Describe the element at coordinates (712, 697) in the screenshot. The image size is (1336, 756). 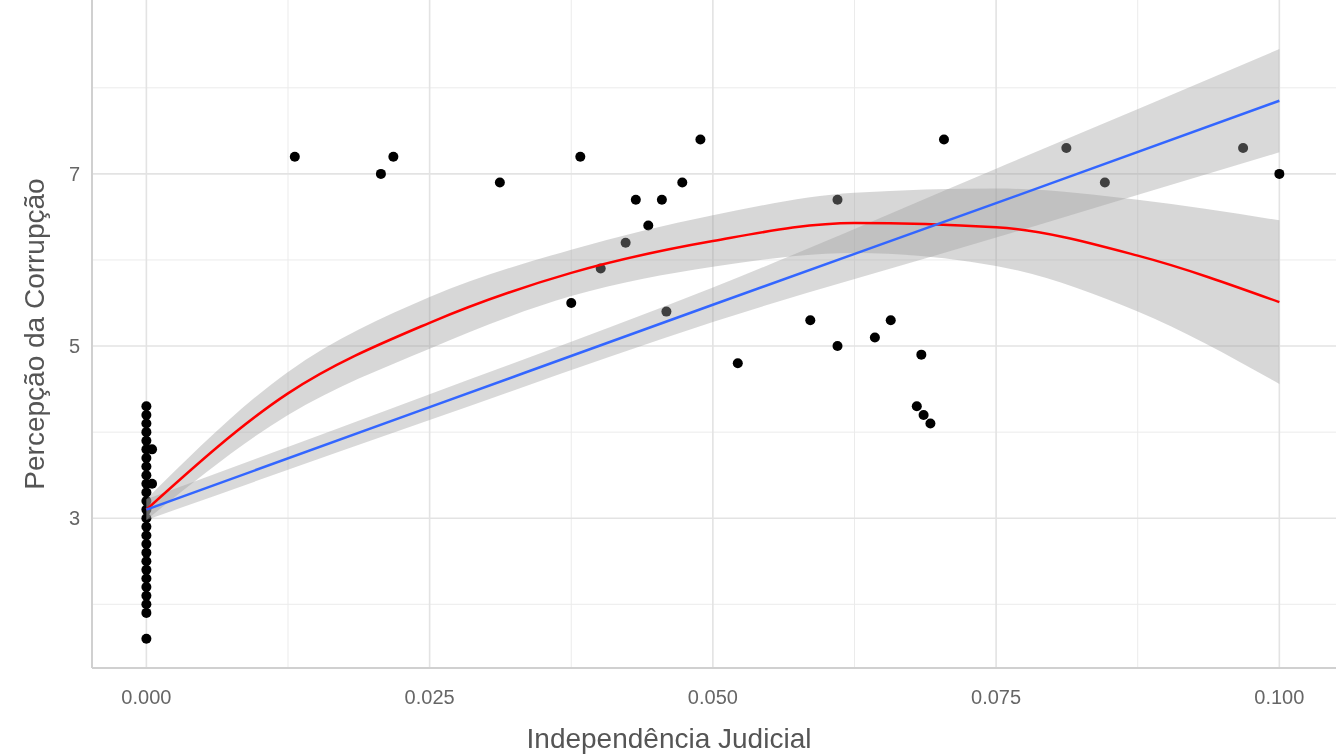
I see `x-tick-label: 0.050` at that location.